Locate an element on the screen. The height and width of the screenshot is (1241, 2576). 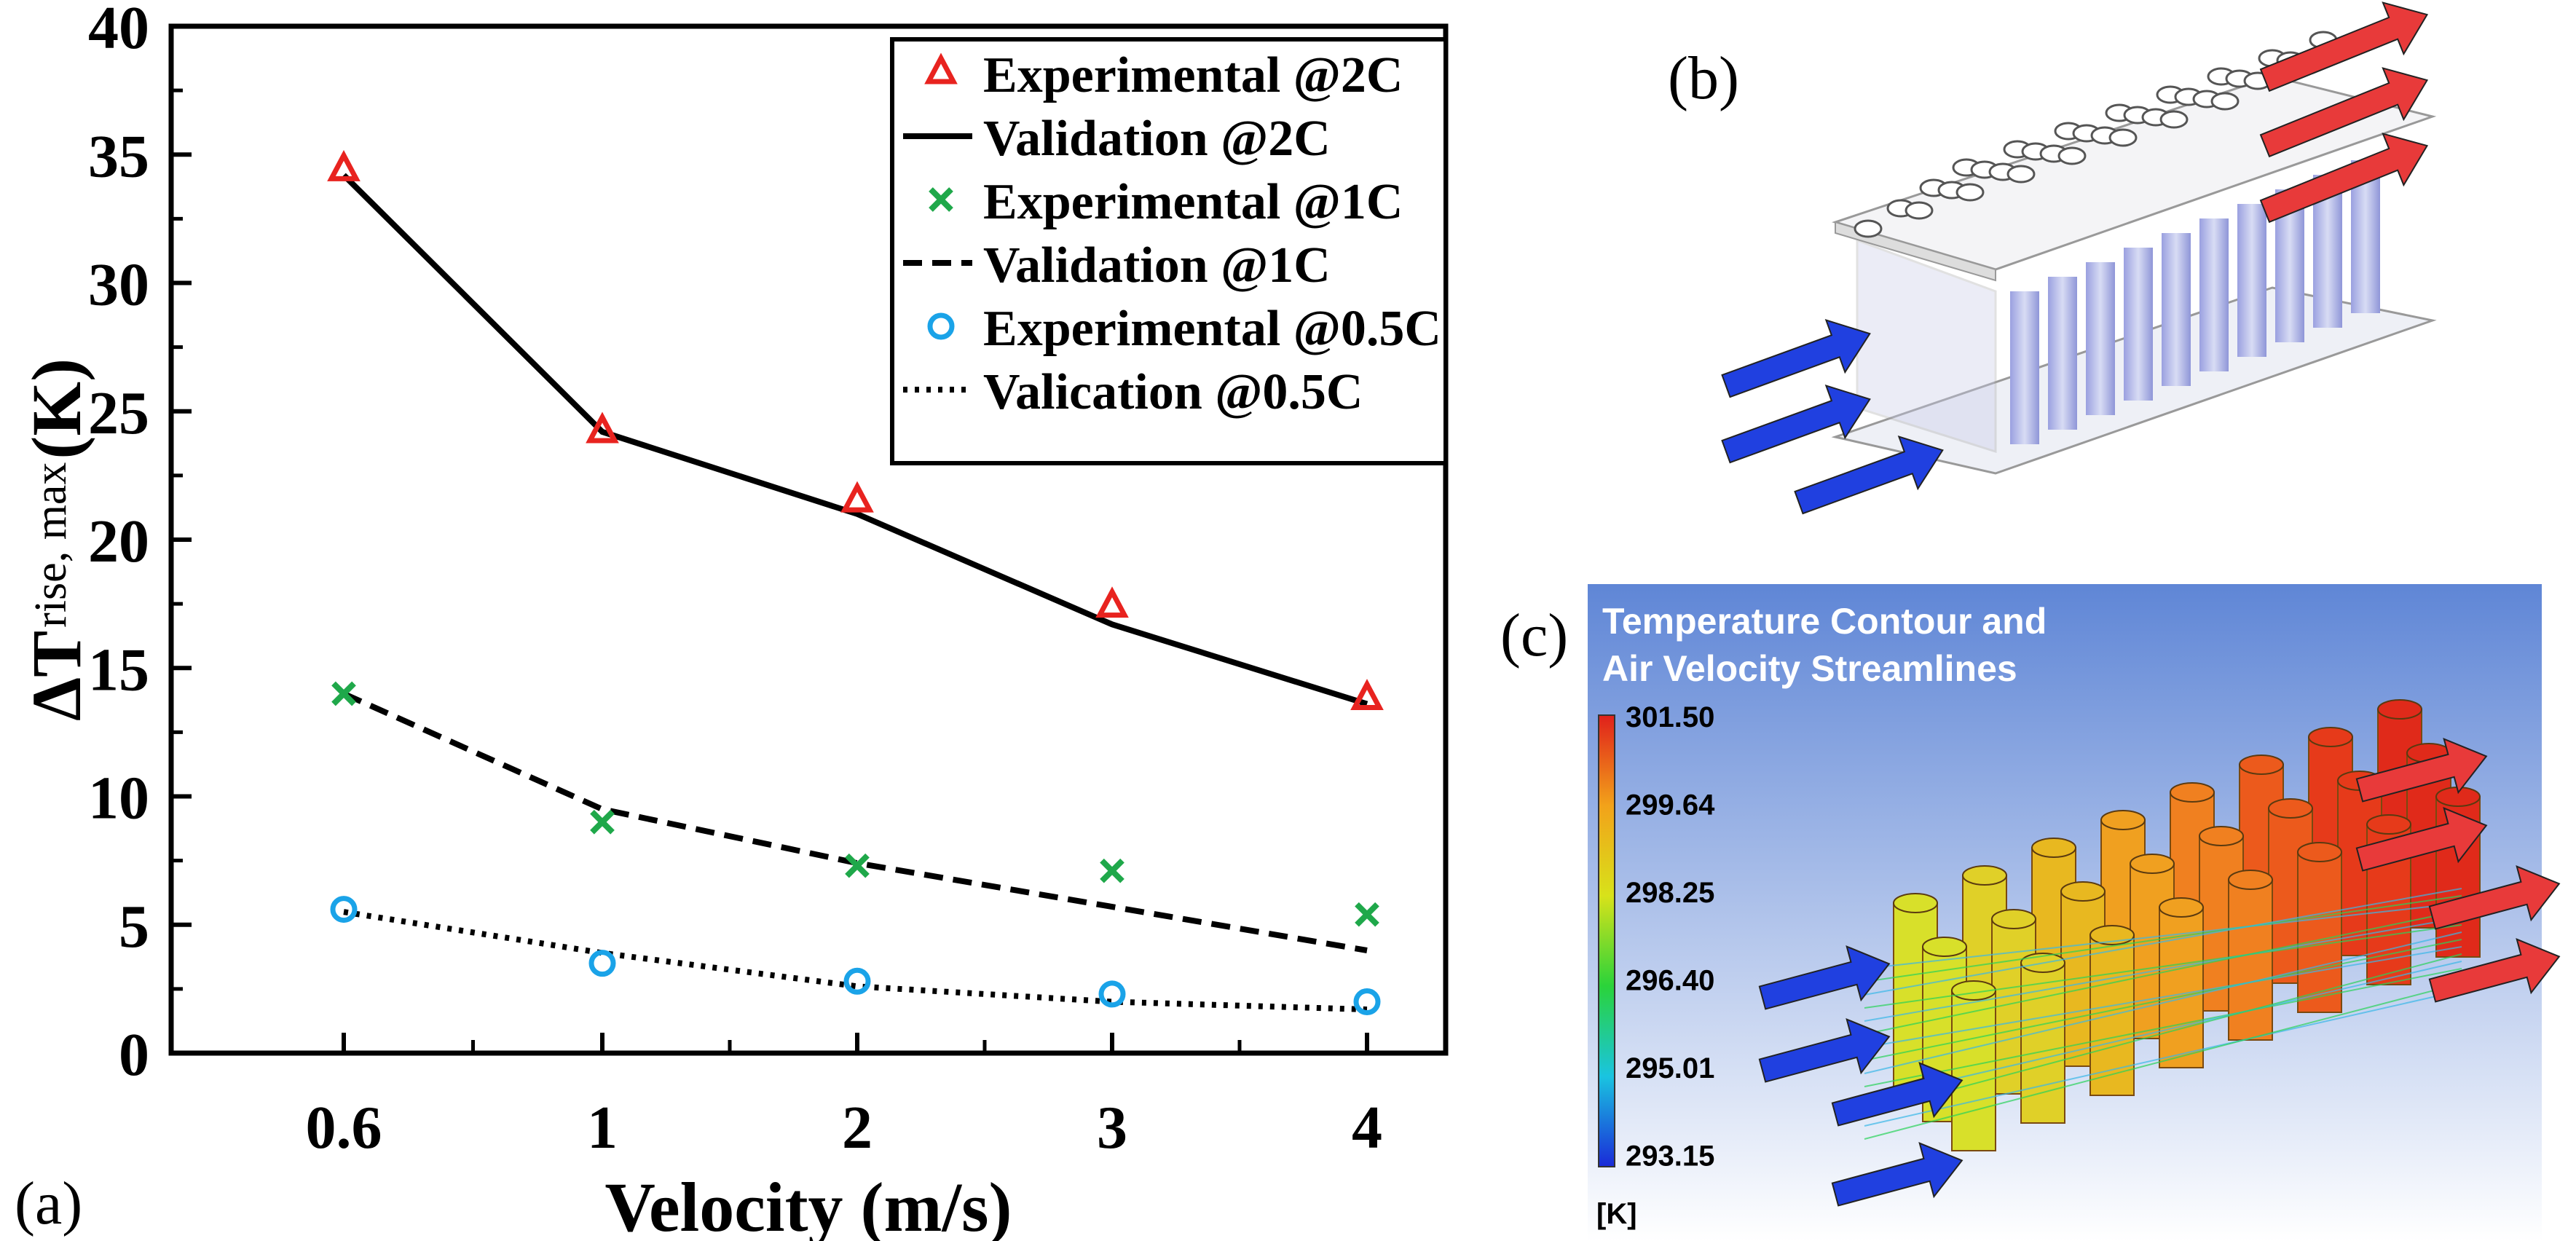
x-tick-label: 3 is located at coordinates (1112, 1128).